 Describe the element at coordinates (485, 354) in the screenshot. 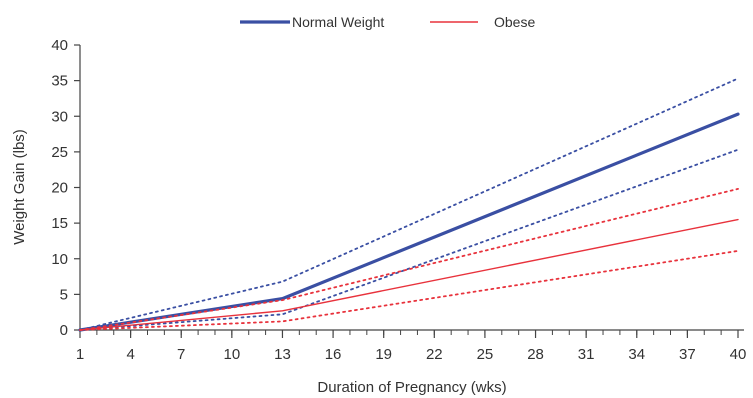

I see `x-tick-label: 25` at that location.